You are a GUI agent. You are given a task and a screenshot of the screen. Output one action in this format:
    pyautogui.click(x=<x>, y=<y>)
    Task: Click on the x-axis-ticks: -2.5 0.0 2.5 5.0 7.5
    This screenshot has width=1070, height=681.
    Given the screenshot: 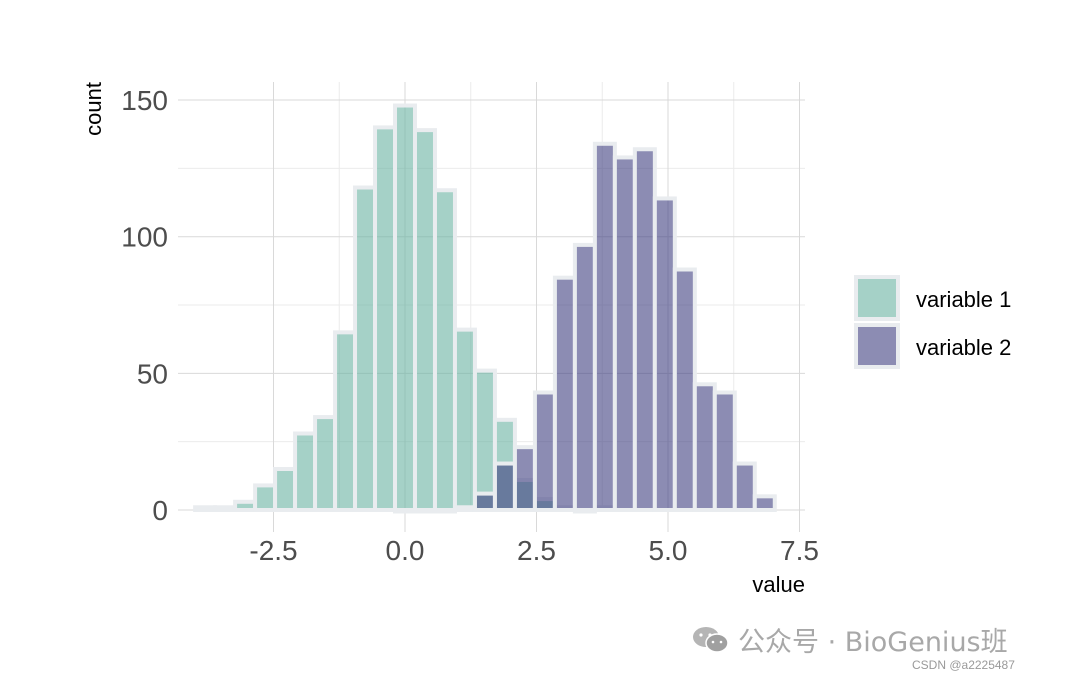 What is the action you would take?
    pyautogui.click(x=534, y=550)
    